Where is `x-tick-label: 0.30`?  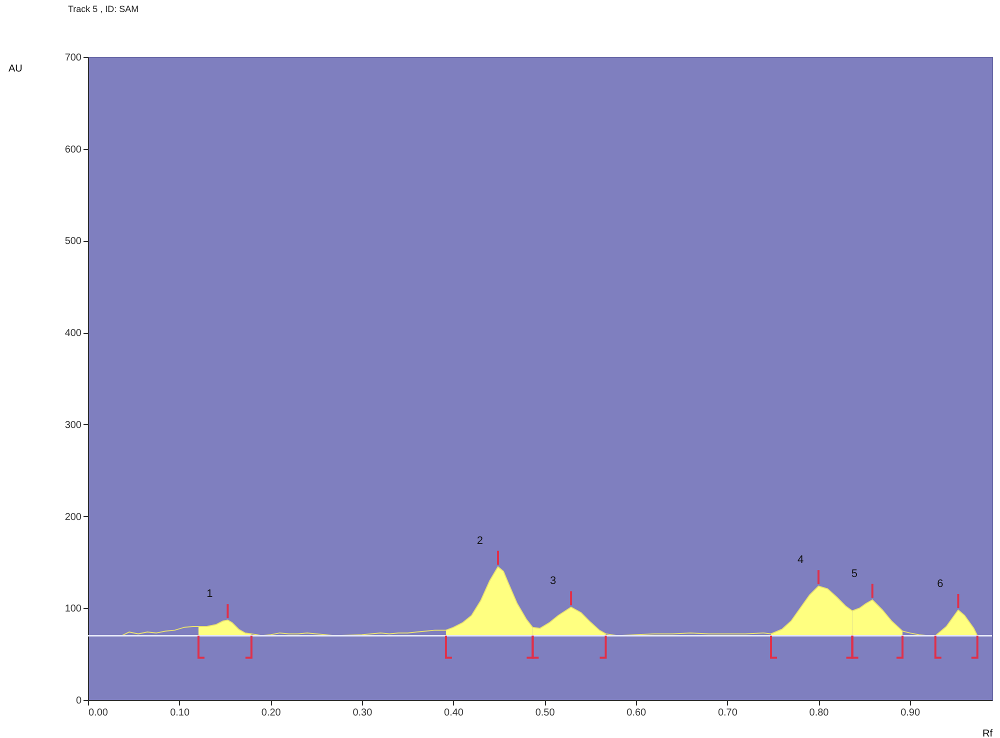 x-tick-label: 0.30 is located at coordinates (362, 713).